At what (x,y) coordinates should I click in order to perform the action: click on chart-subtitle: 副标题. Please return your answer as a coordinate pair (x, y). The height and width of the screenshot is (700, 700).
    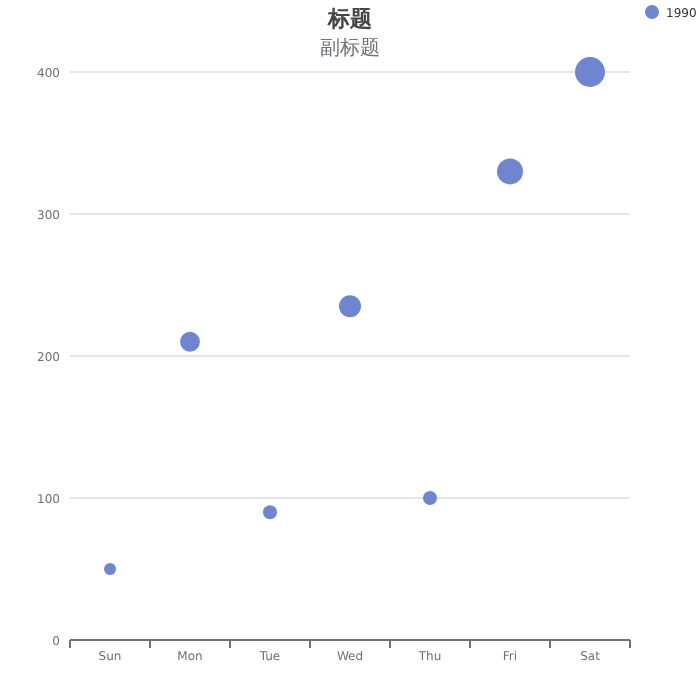
    Looking at the image, I should click on (350, 48).